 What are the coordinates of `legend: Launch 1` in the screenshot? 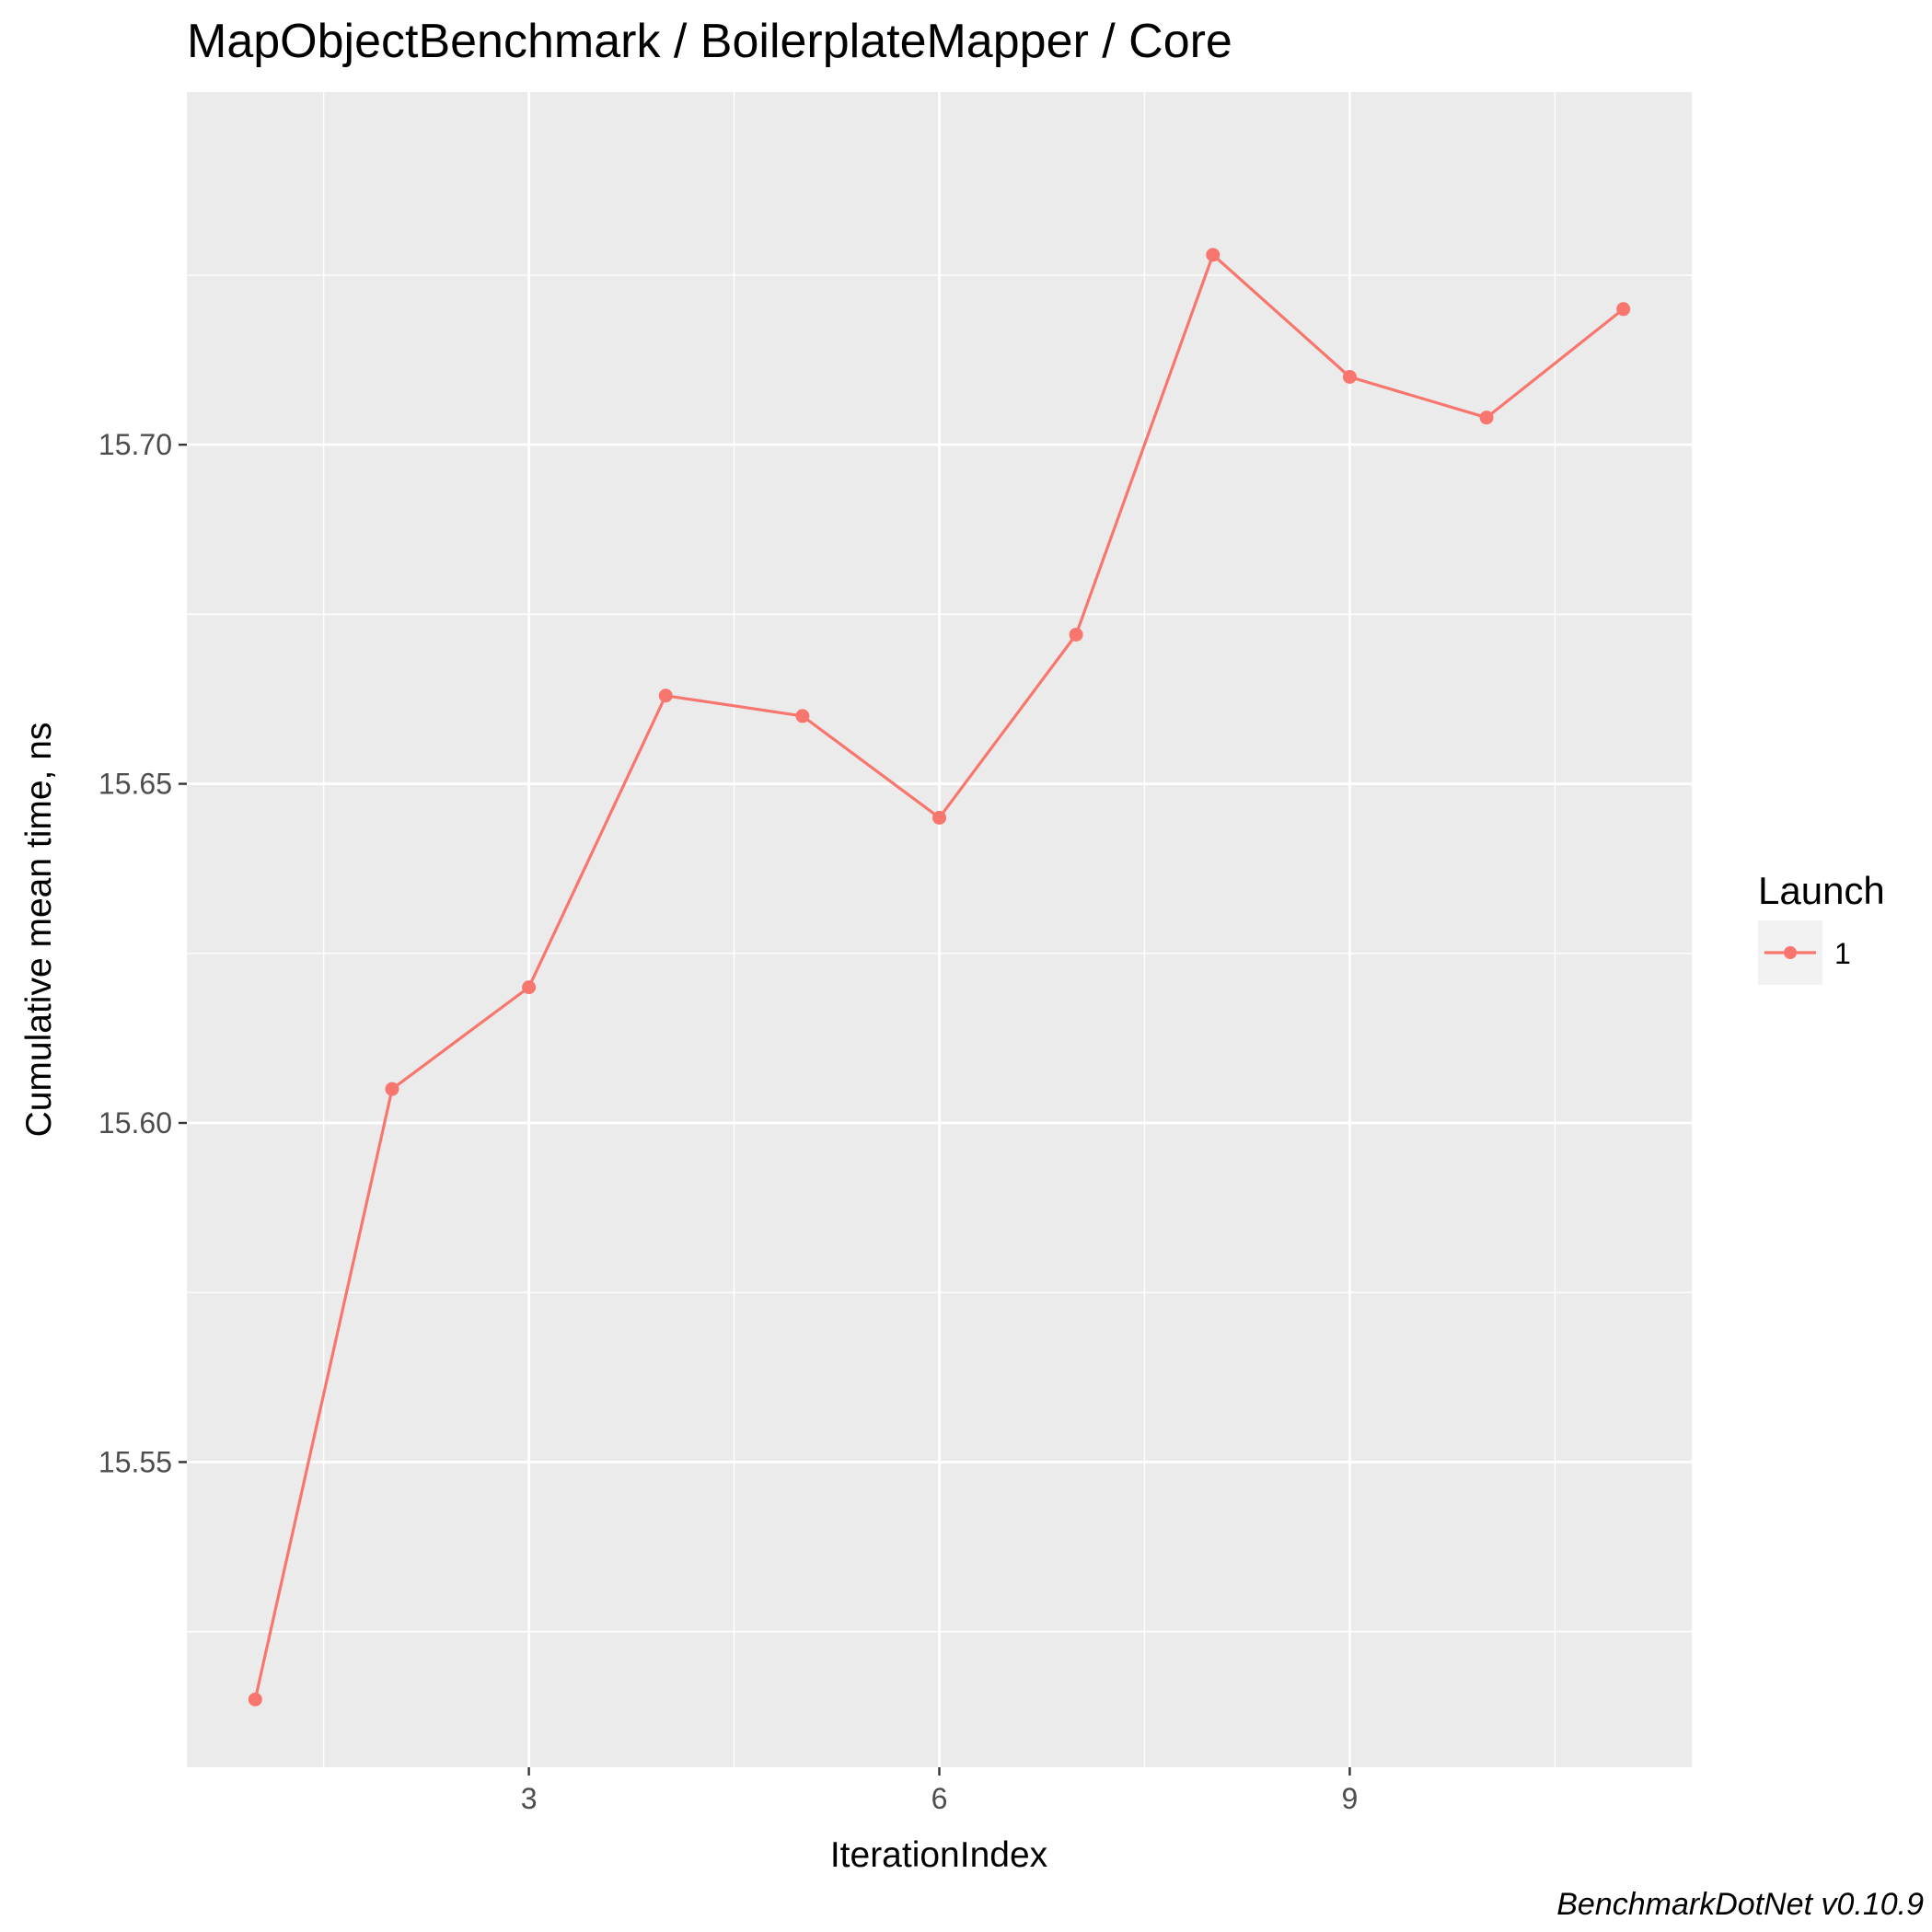 It's located at (1822, 927).